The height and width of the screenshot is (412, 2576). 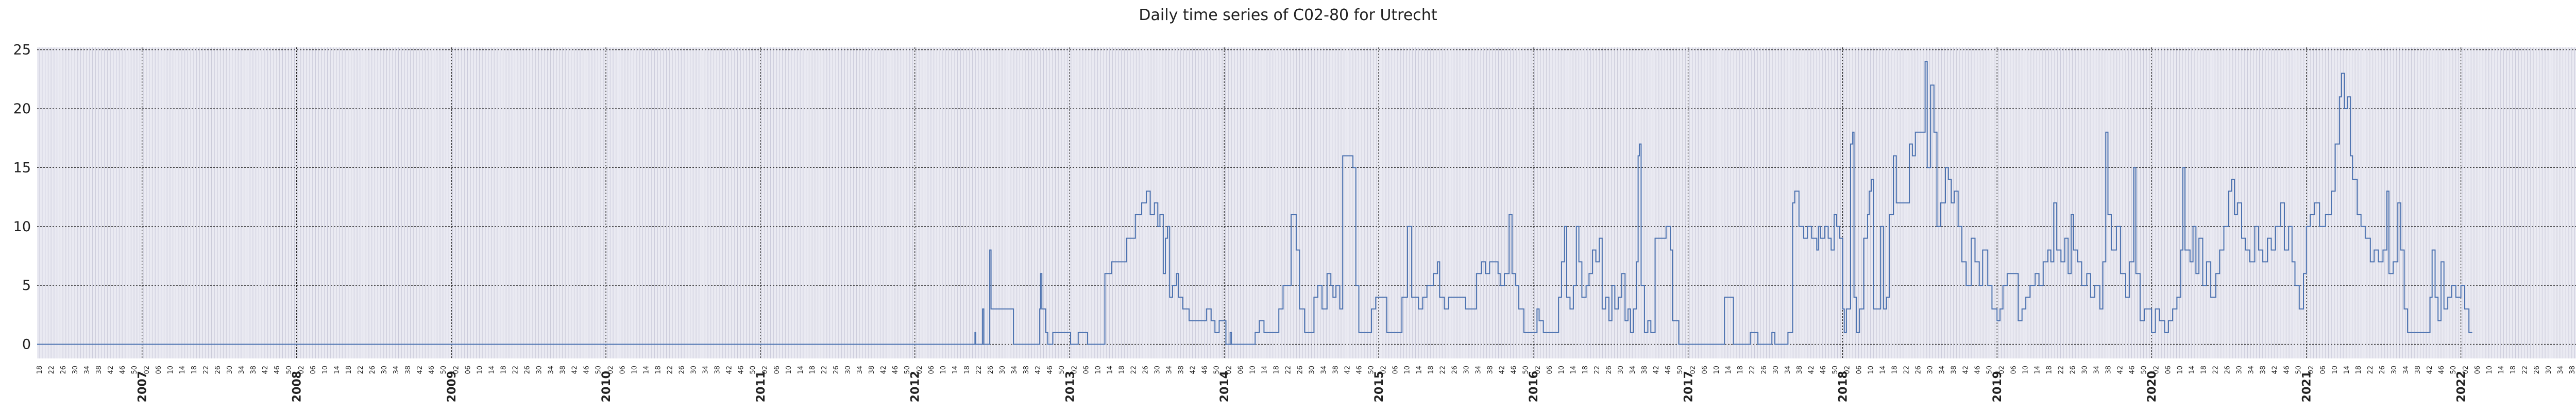 I want to click on y-tick-label: 25, so click(x=22, y=50).